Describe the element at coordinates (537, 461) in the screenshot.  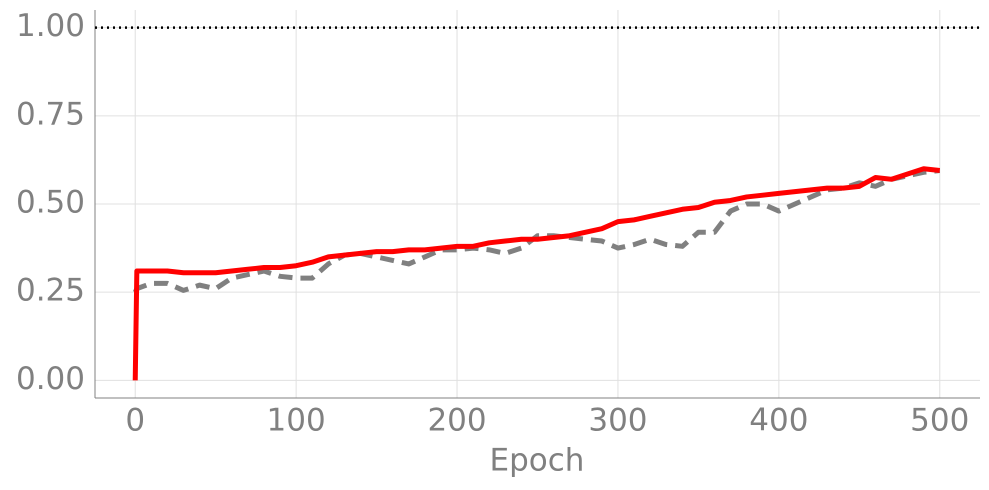
I see `x-axis-label: Epoch` at that location.